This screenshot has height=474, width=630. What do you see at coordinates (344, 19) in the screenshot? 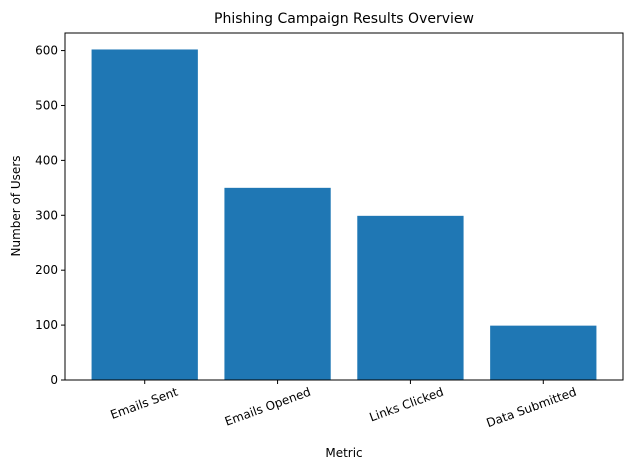
I see `chart-title: Phishing Campaign Results Overview` at bounding box center [344, 19].